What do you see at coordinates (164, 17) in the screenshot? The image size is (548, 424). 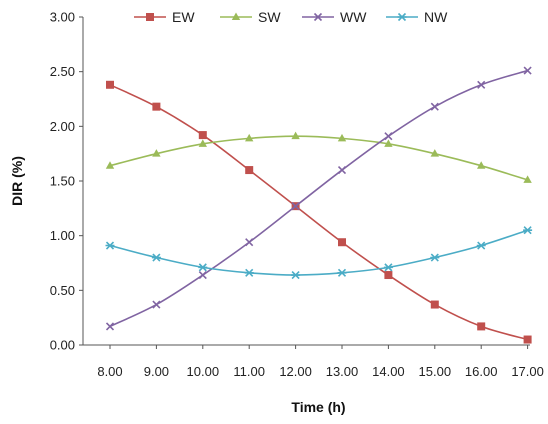 I see `legend-item-ew: EW` at bounding box center [164, 17].